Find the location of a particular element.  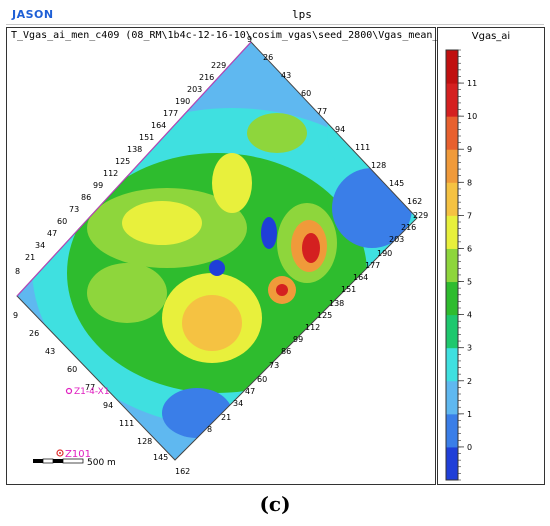

well-label: Z1-4-X1 is located at coordinates (92, 392).